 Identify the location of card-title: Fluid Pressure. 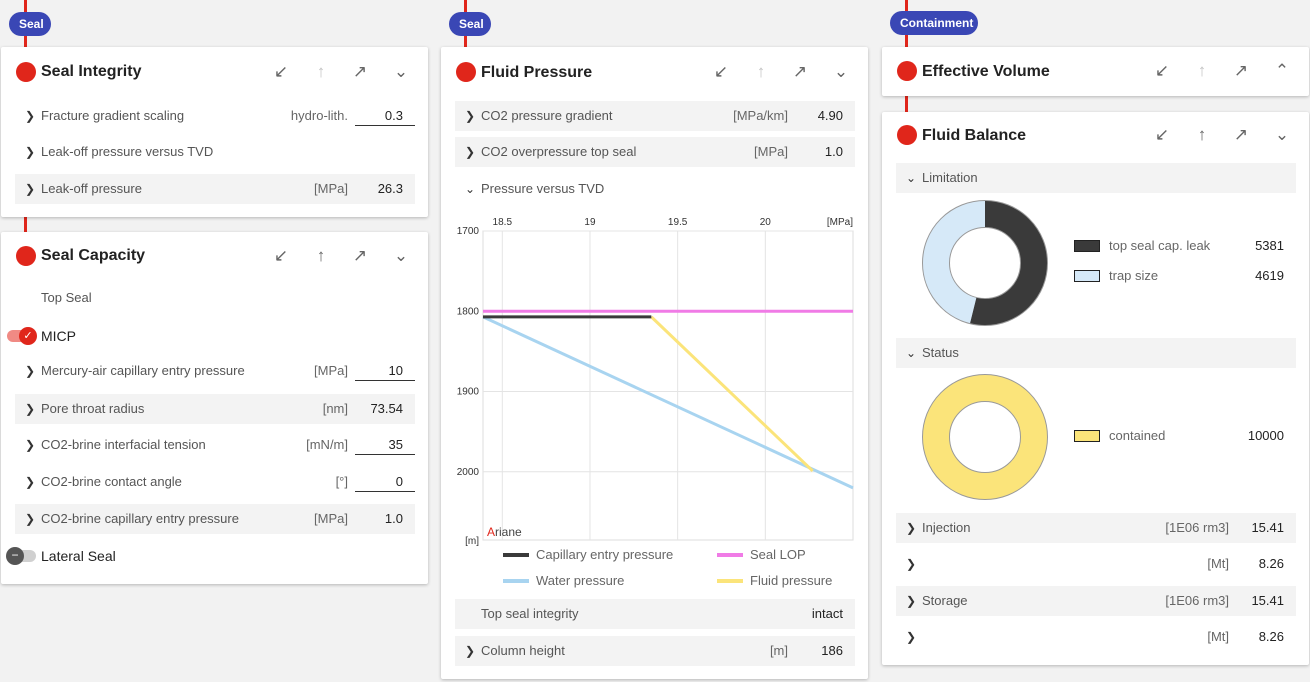
(537, 72).